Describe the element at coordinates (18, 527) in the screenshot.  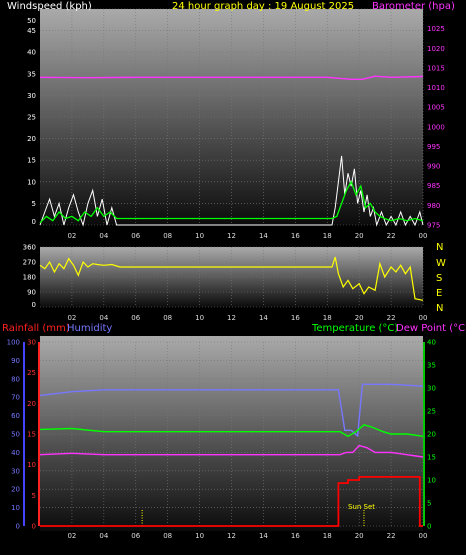
I see `humidity-ytick-0: 0` at that location.